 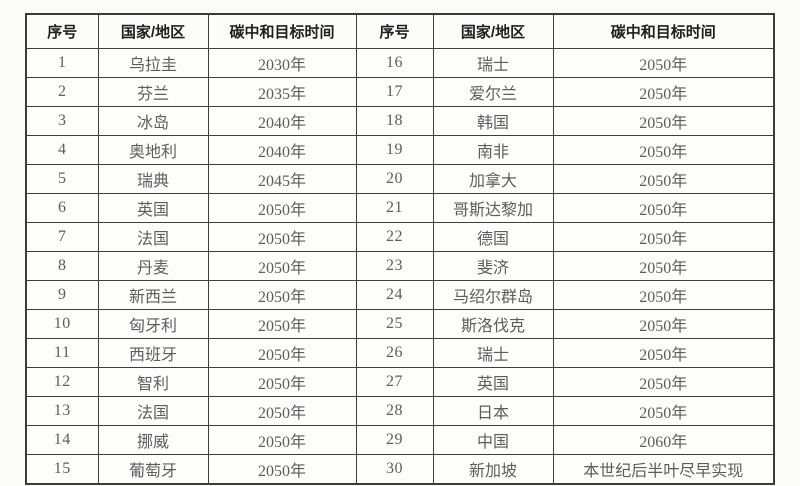 I want to click on table-row: 12 智利 2050年 27 英国 2050年, so click(x=400, y=382).